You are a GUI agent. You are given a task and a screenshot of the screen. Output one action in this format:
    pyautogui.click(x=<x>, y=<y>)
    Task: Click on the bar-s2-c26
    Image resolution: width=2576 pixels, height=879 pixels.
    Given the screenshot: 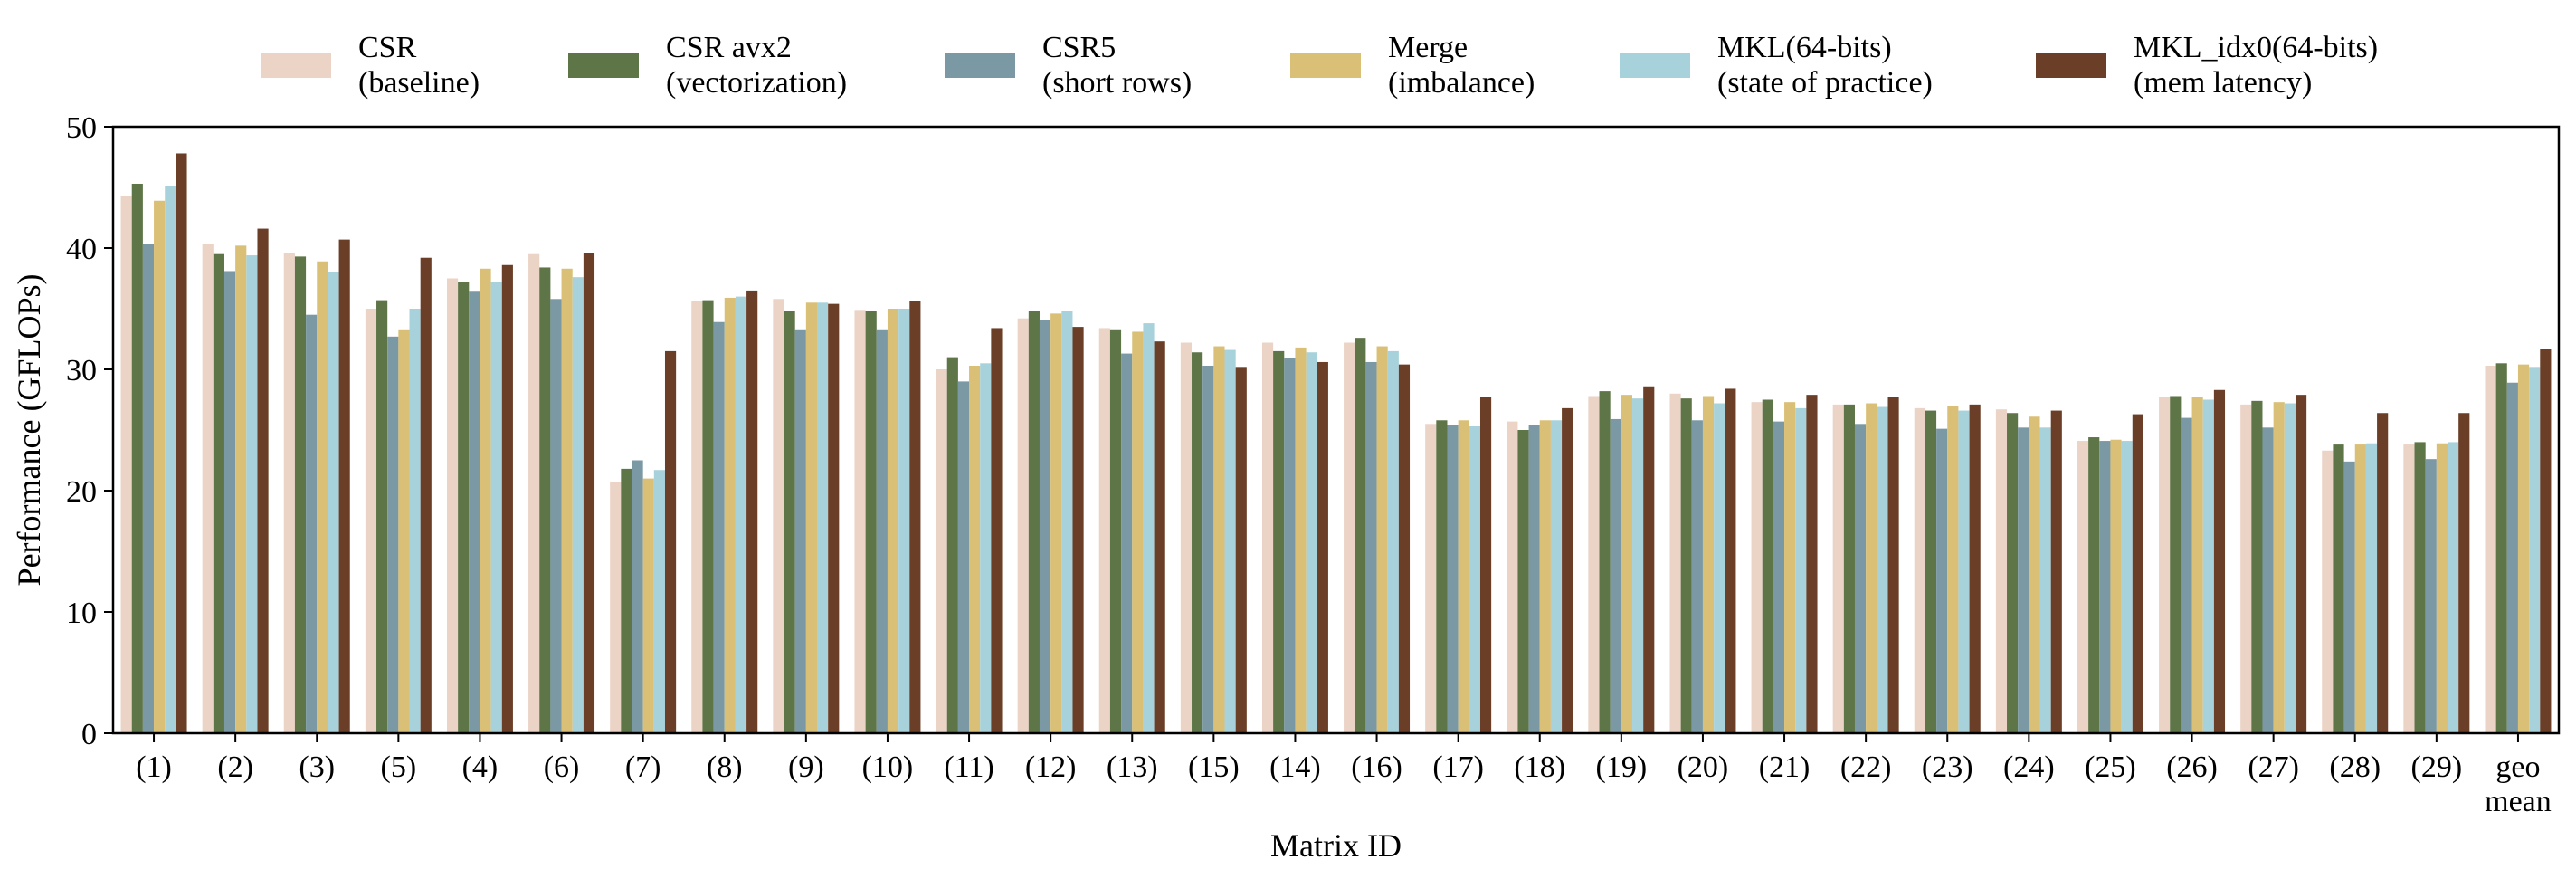 What is the action you would take?
    pyautogui.click(x=2268, y=580)
    